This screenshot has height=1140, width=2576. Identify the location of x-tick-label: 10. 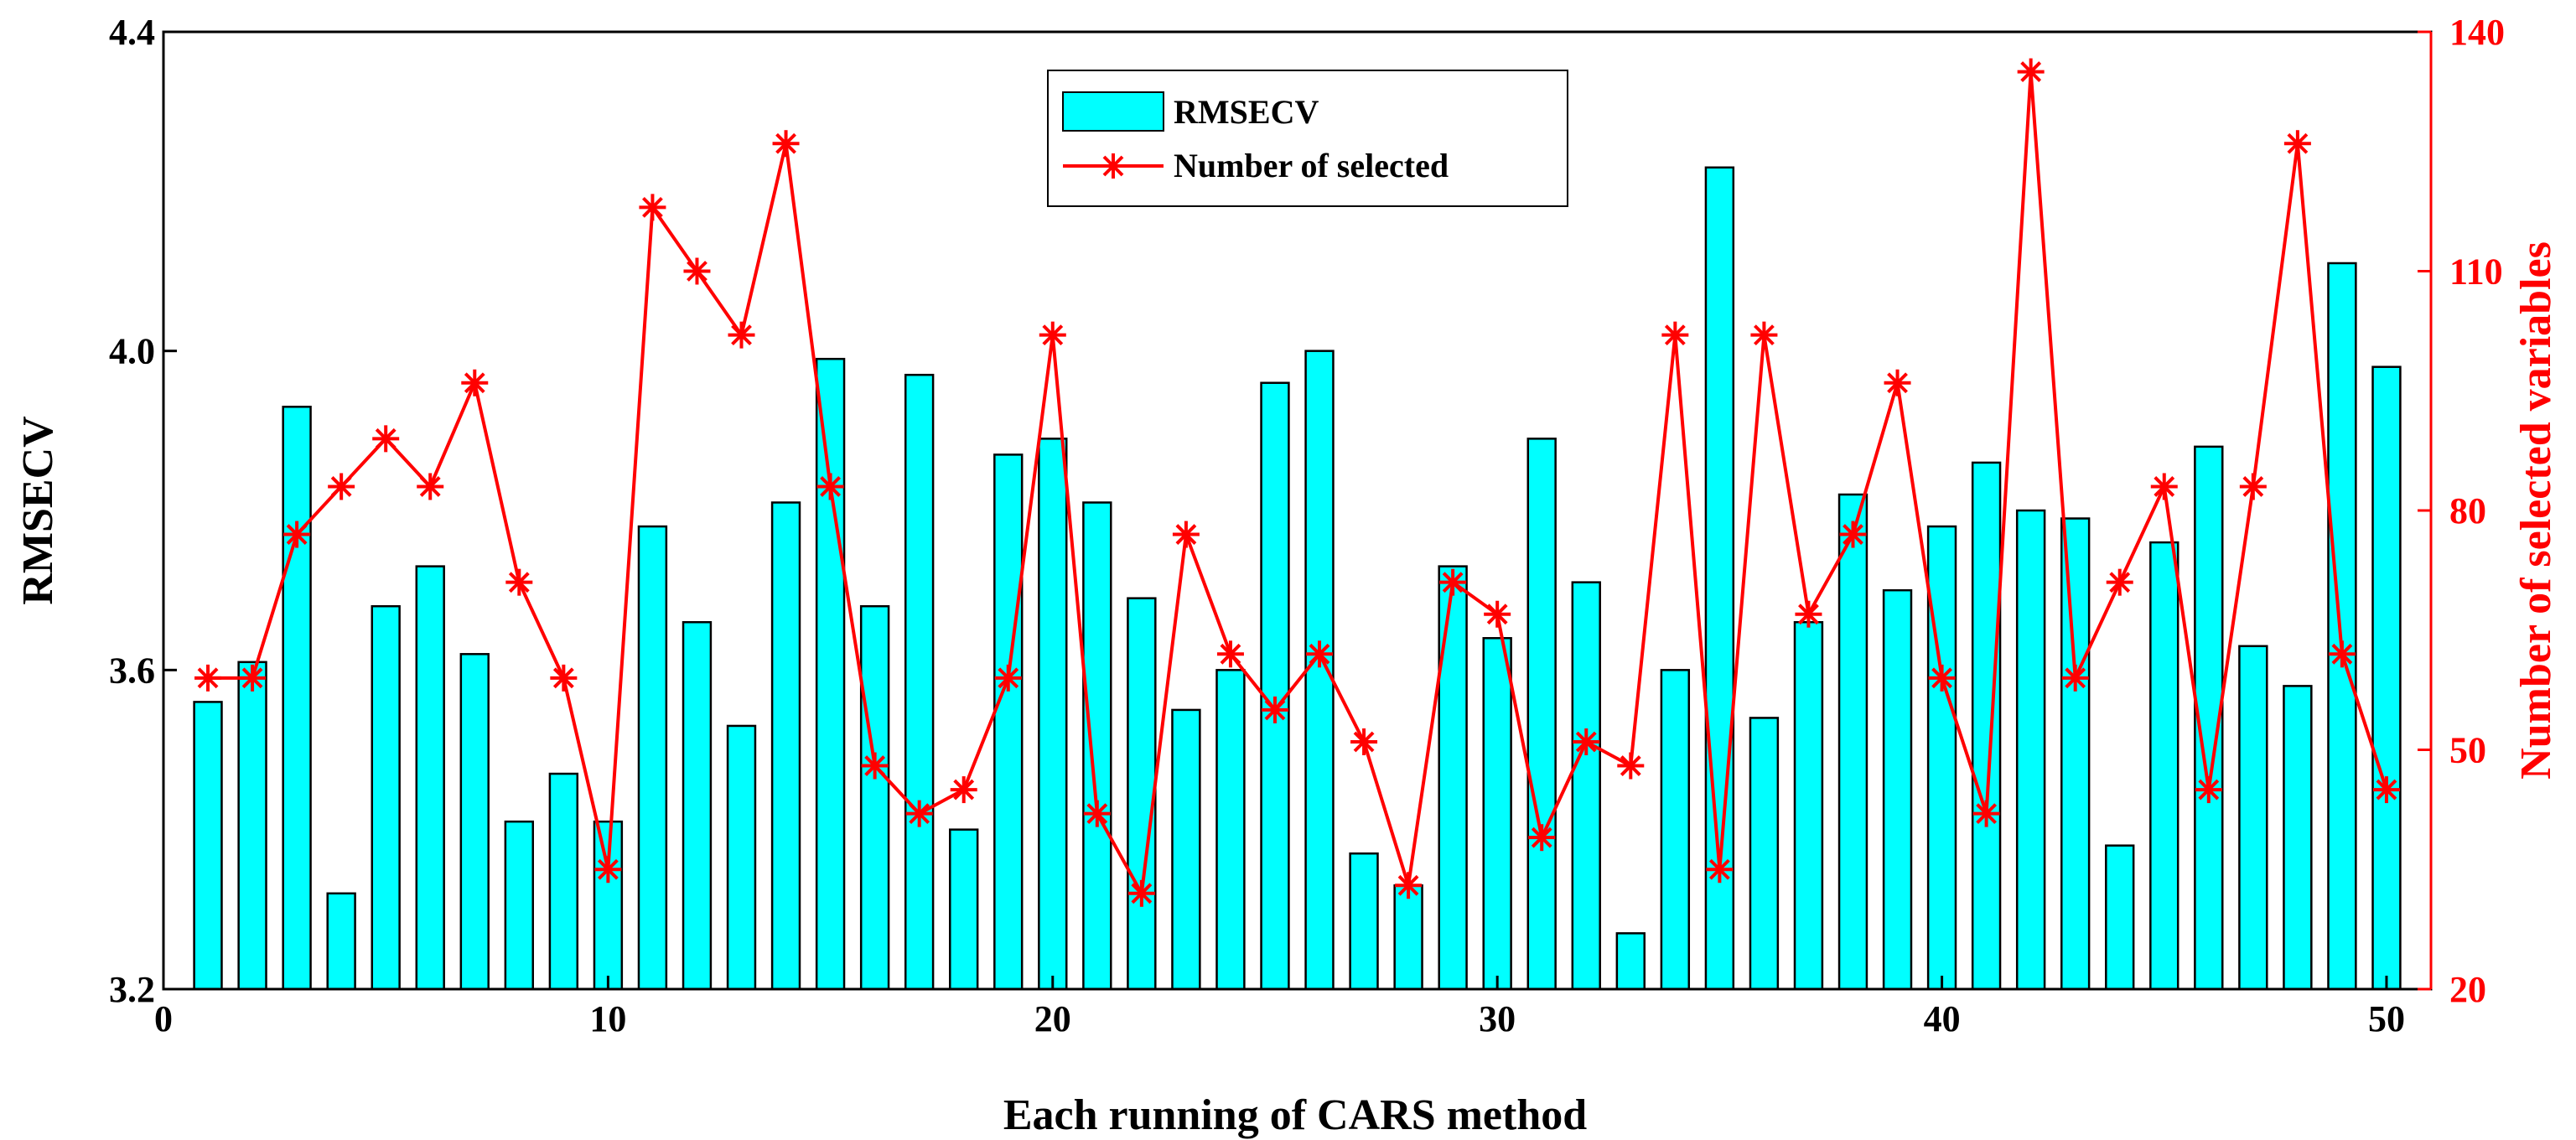
(607, 1018).